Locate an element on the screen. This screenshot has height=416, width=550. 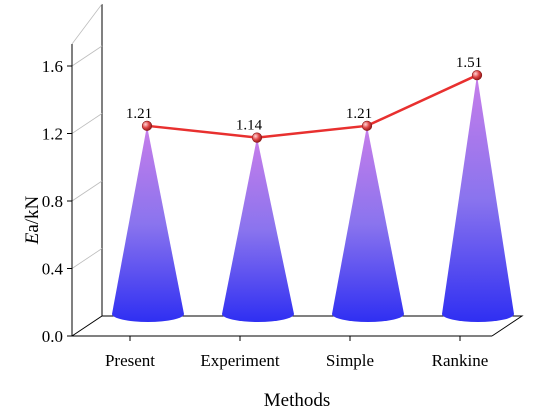
series-polyline is located at coordinates (312, 106).